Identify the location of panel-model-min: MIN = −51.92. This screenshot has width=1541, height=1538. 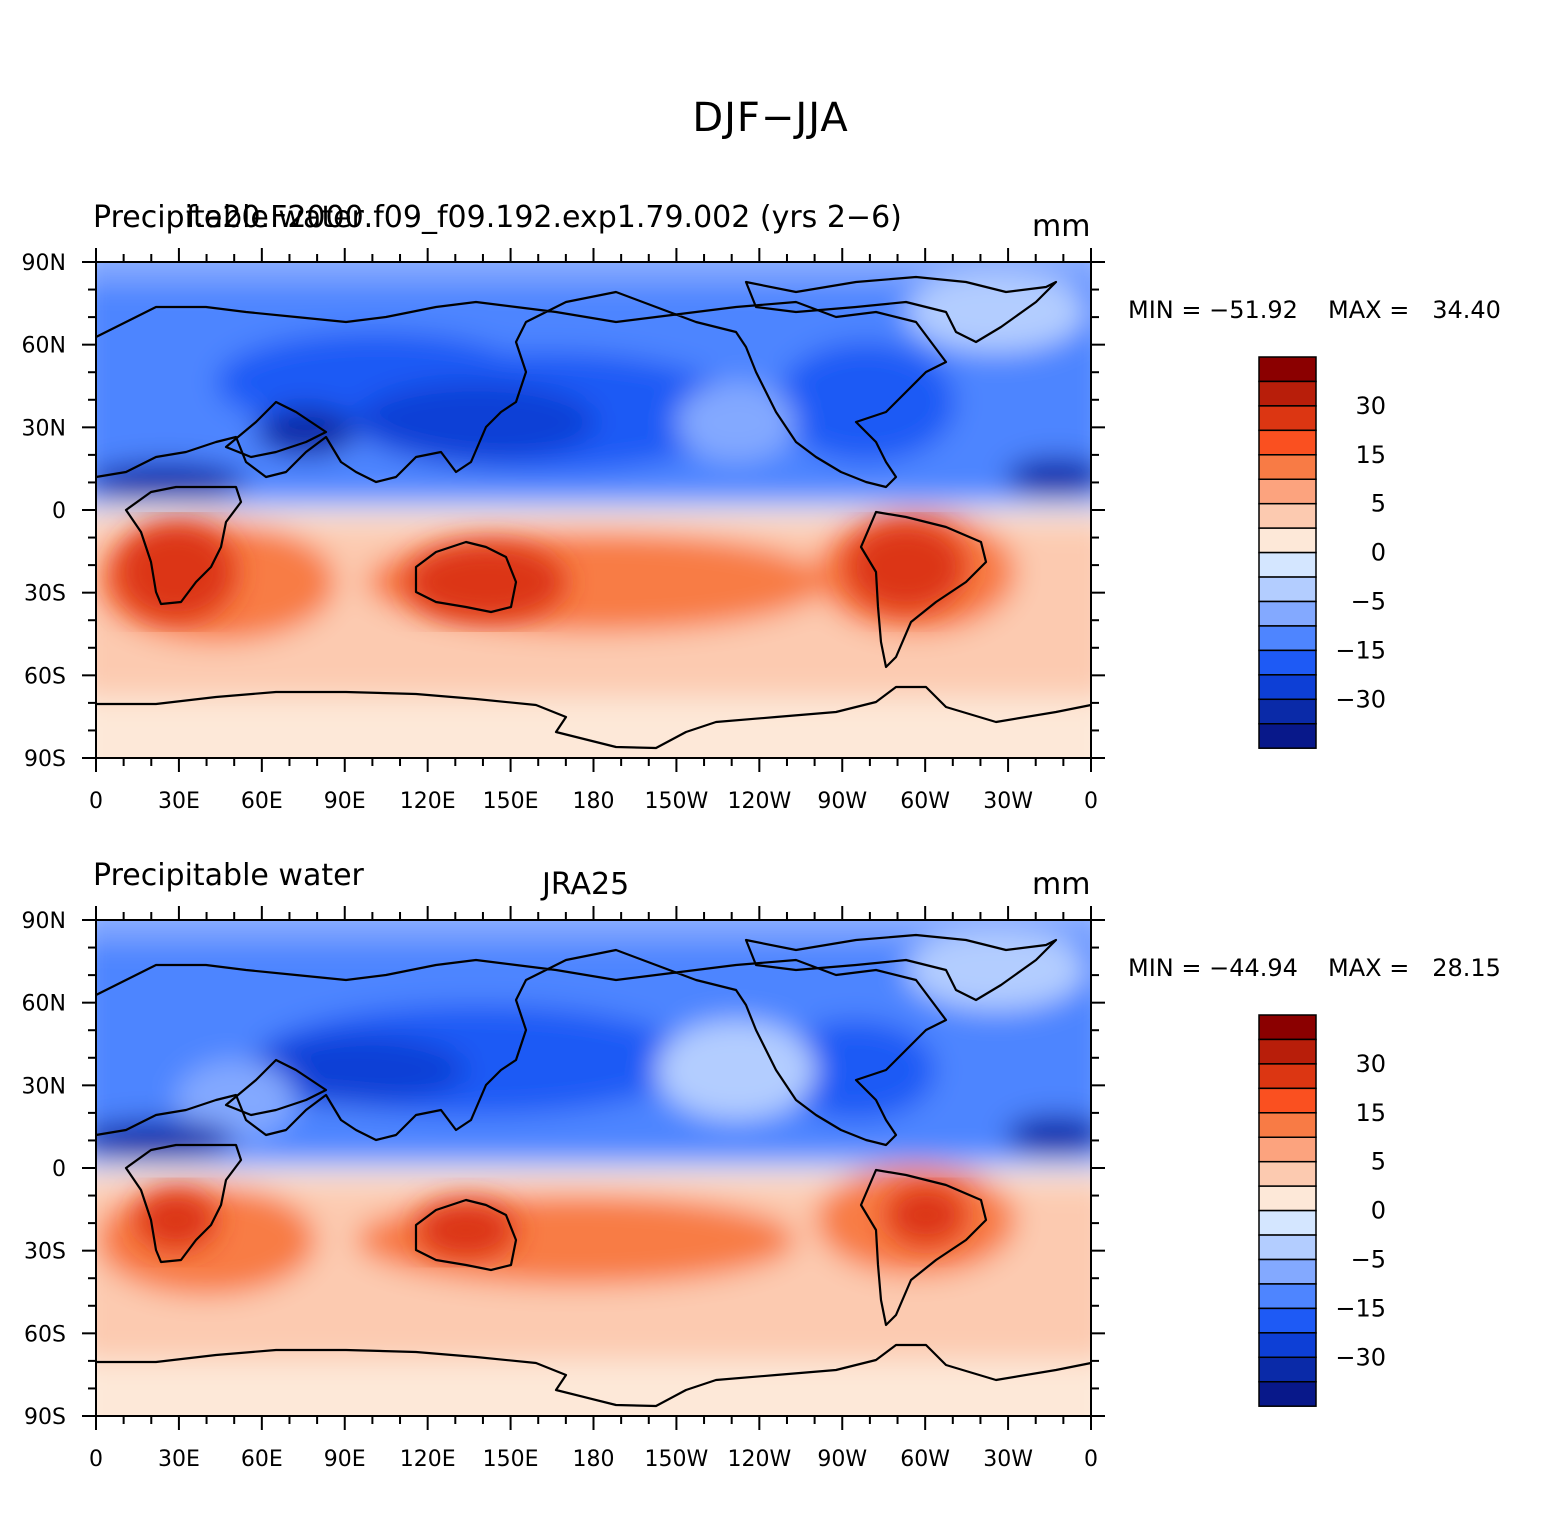
(1213, 310).